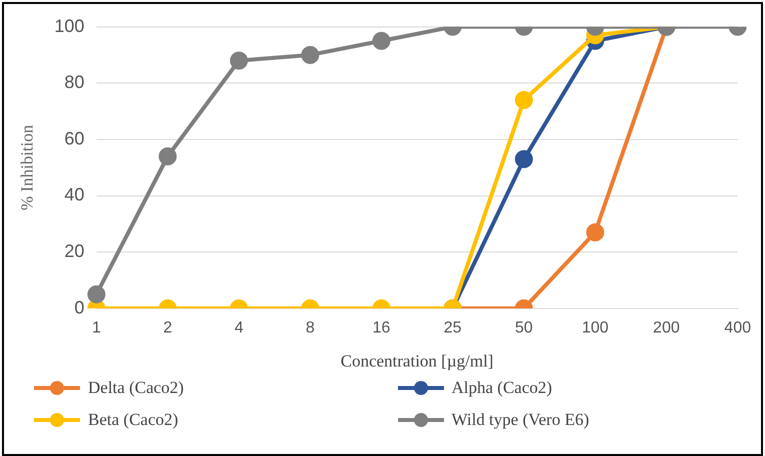 The height and width of the screenshot is (456, 765). Describe the element at coordinates (27, 167) in the screenshot. I see `y-axis-title: % Inhibition` at that location.